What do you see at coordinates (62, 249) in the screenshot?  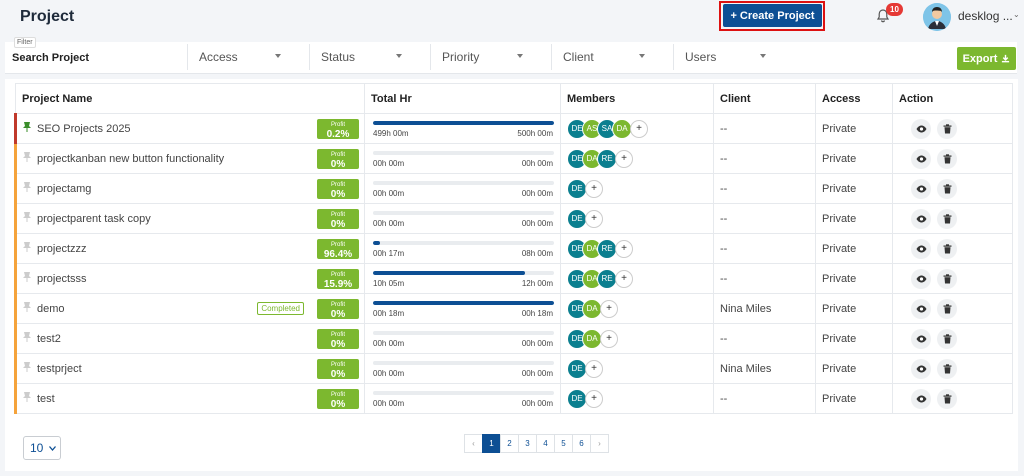 I see `project-name: projectzzz` at bounding box center [62, 249].